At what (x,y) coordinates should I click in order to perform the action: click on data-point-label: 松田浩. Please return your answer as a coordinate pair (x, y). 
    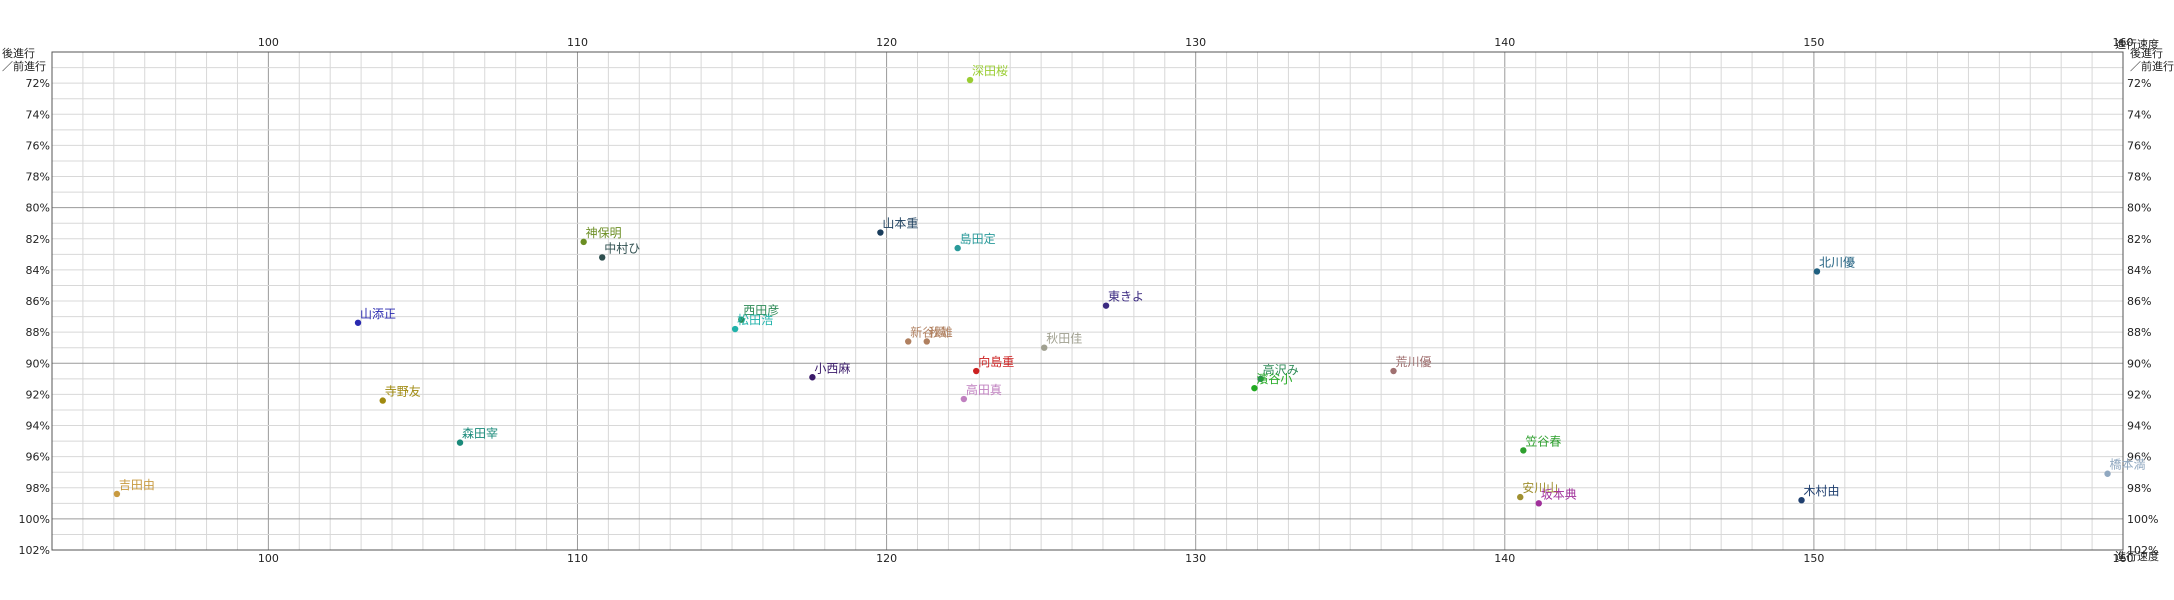
    Looking at the image, I should click on (755, 320).